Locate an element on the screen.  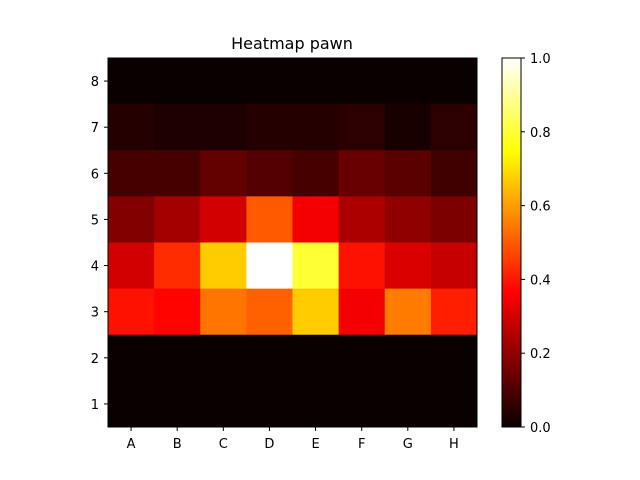
heatmap-cell-A1 is located at coordinates (131, 404).